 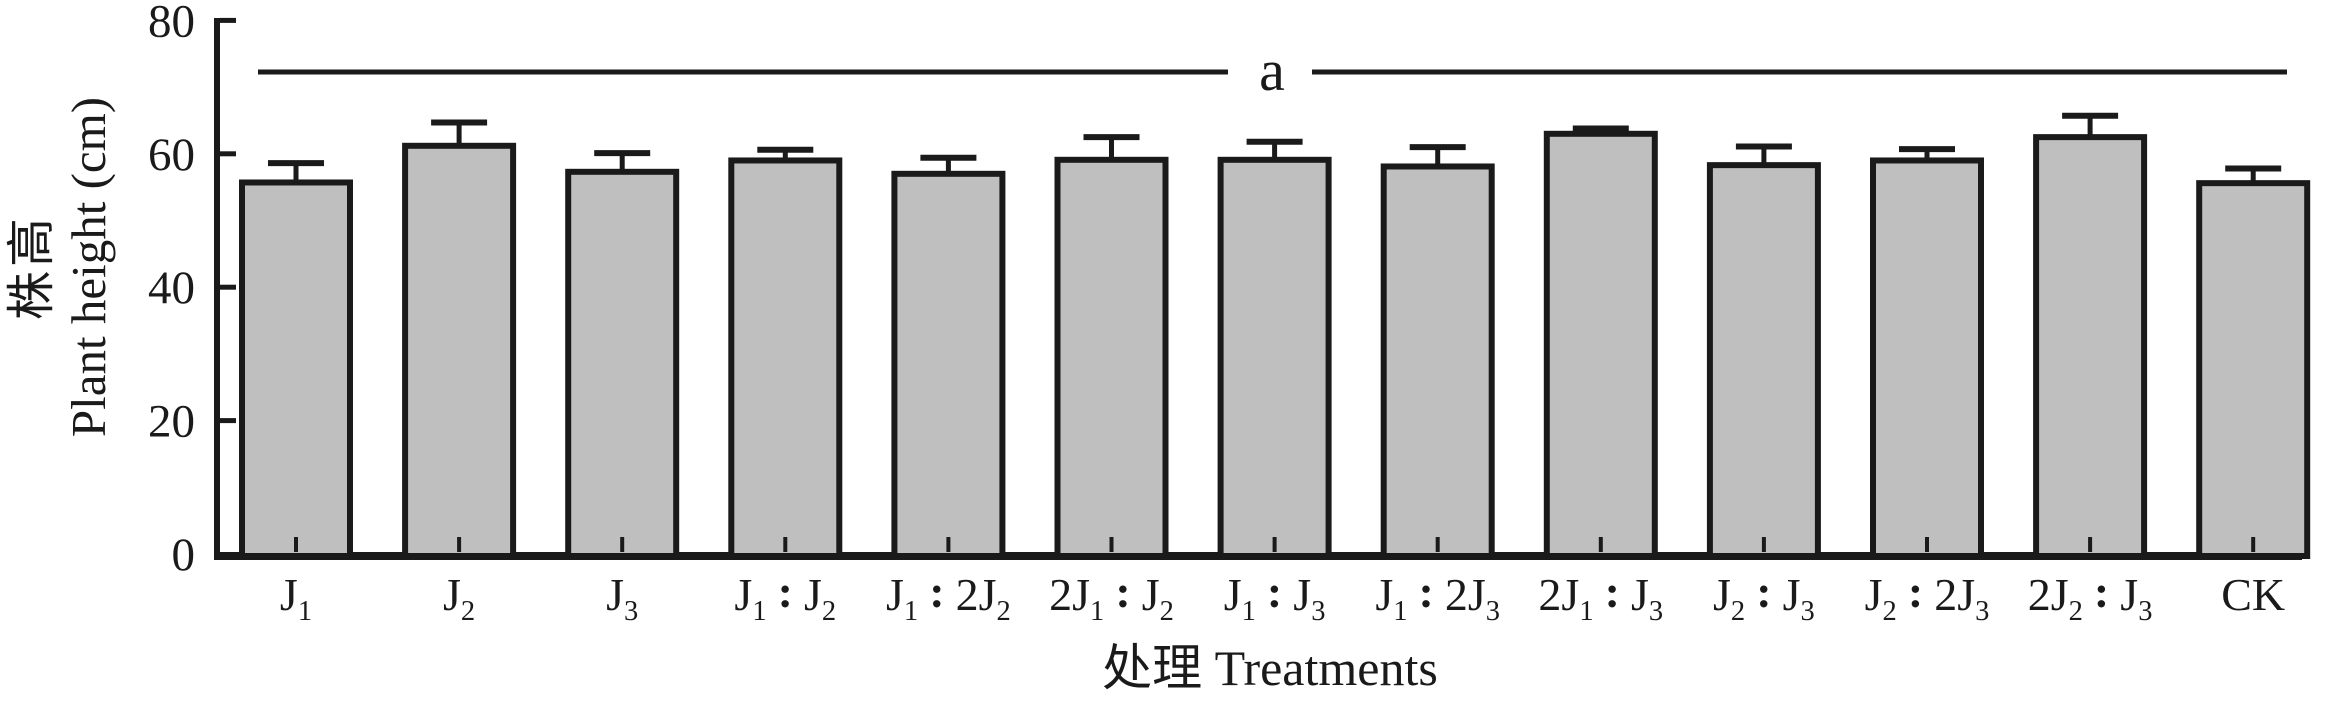 What do you see at coordinates (948, 597) in the screenshot?
I see `x-tick-label: J1:2J2` at bounding box center [948, 597].